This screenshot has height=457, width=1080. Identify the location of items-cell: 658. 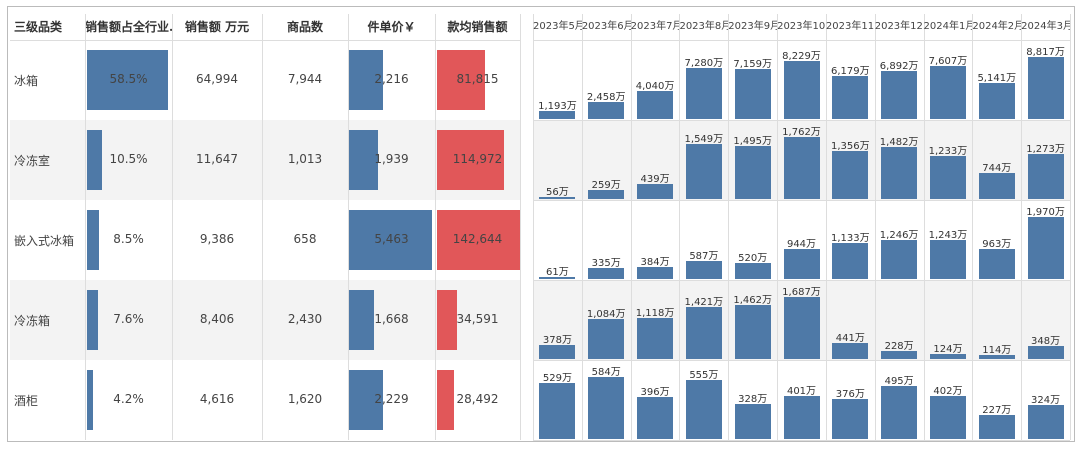
(305, 239).